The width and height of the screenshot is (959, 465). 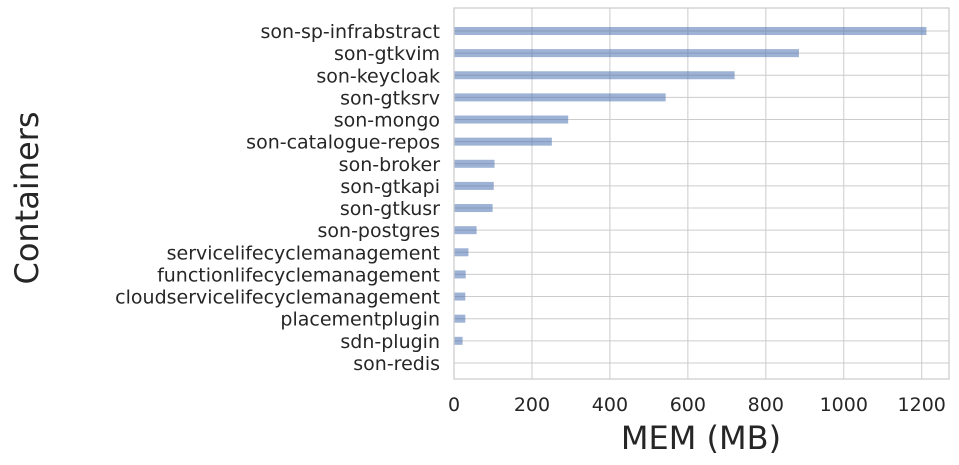 I want to click on y-tick-label: son-gtkvim, so click(x=387, y=54).